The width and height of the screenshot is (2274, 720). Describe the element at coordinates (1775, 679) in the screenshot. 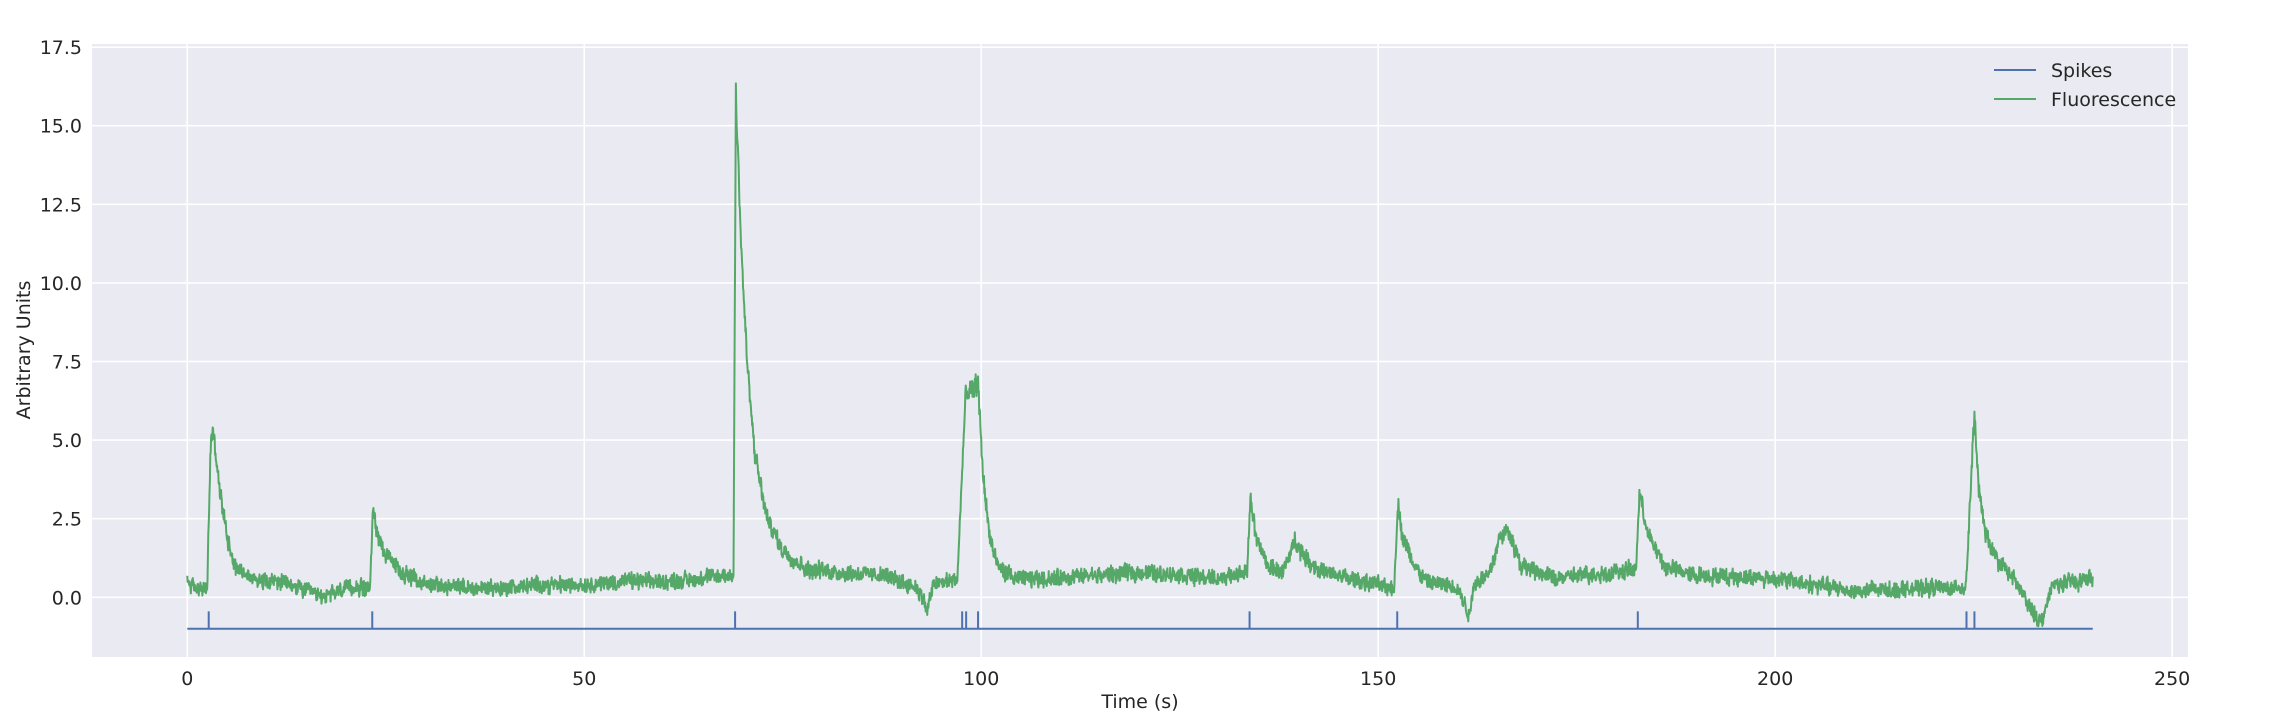

I see `x-tick-label: 200` at that location.